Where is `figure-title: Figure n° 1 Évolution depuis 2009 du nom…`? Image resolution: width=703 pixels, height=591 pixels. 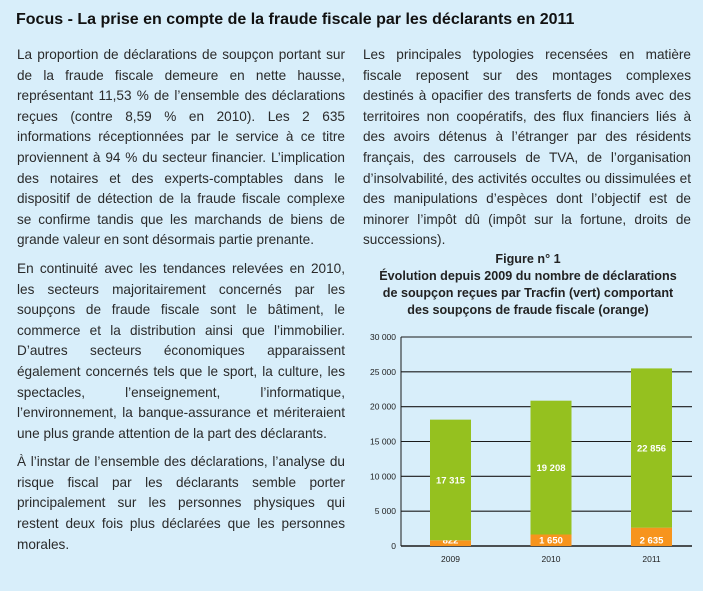
figure-title: Figure n° 1 Évolution depuis 2009 du nom… is located at coordinates (528, 285).